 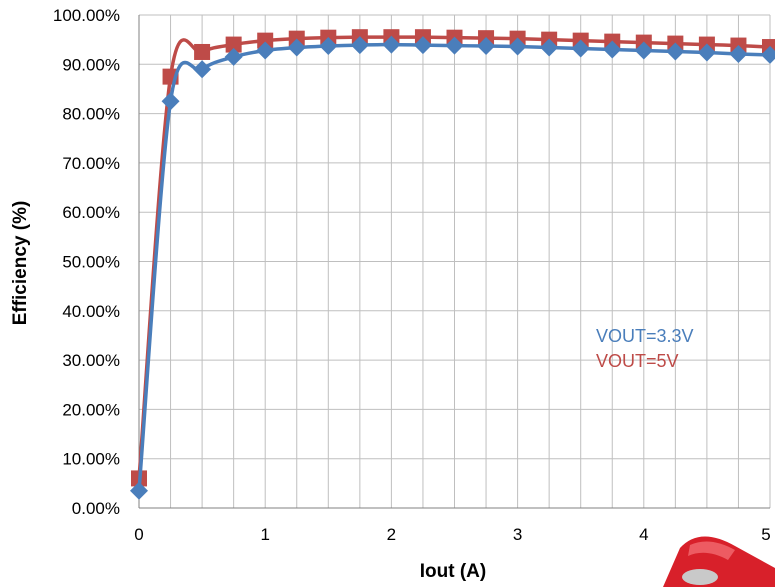 I want to click on y-tick-label: 20.00%, so click(x=91, y=409).